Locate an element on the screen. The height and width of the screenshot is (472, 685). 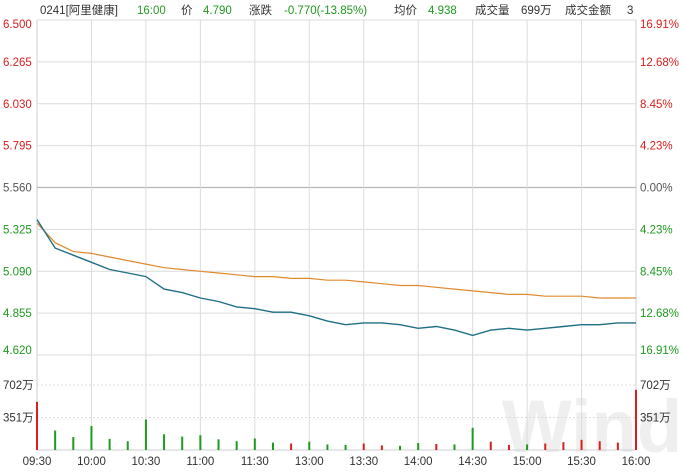
time-tick-label: 14:00 is located at coordinates (418, 462).